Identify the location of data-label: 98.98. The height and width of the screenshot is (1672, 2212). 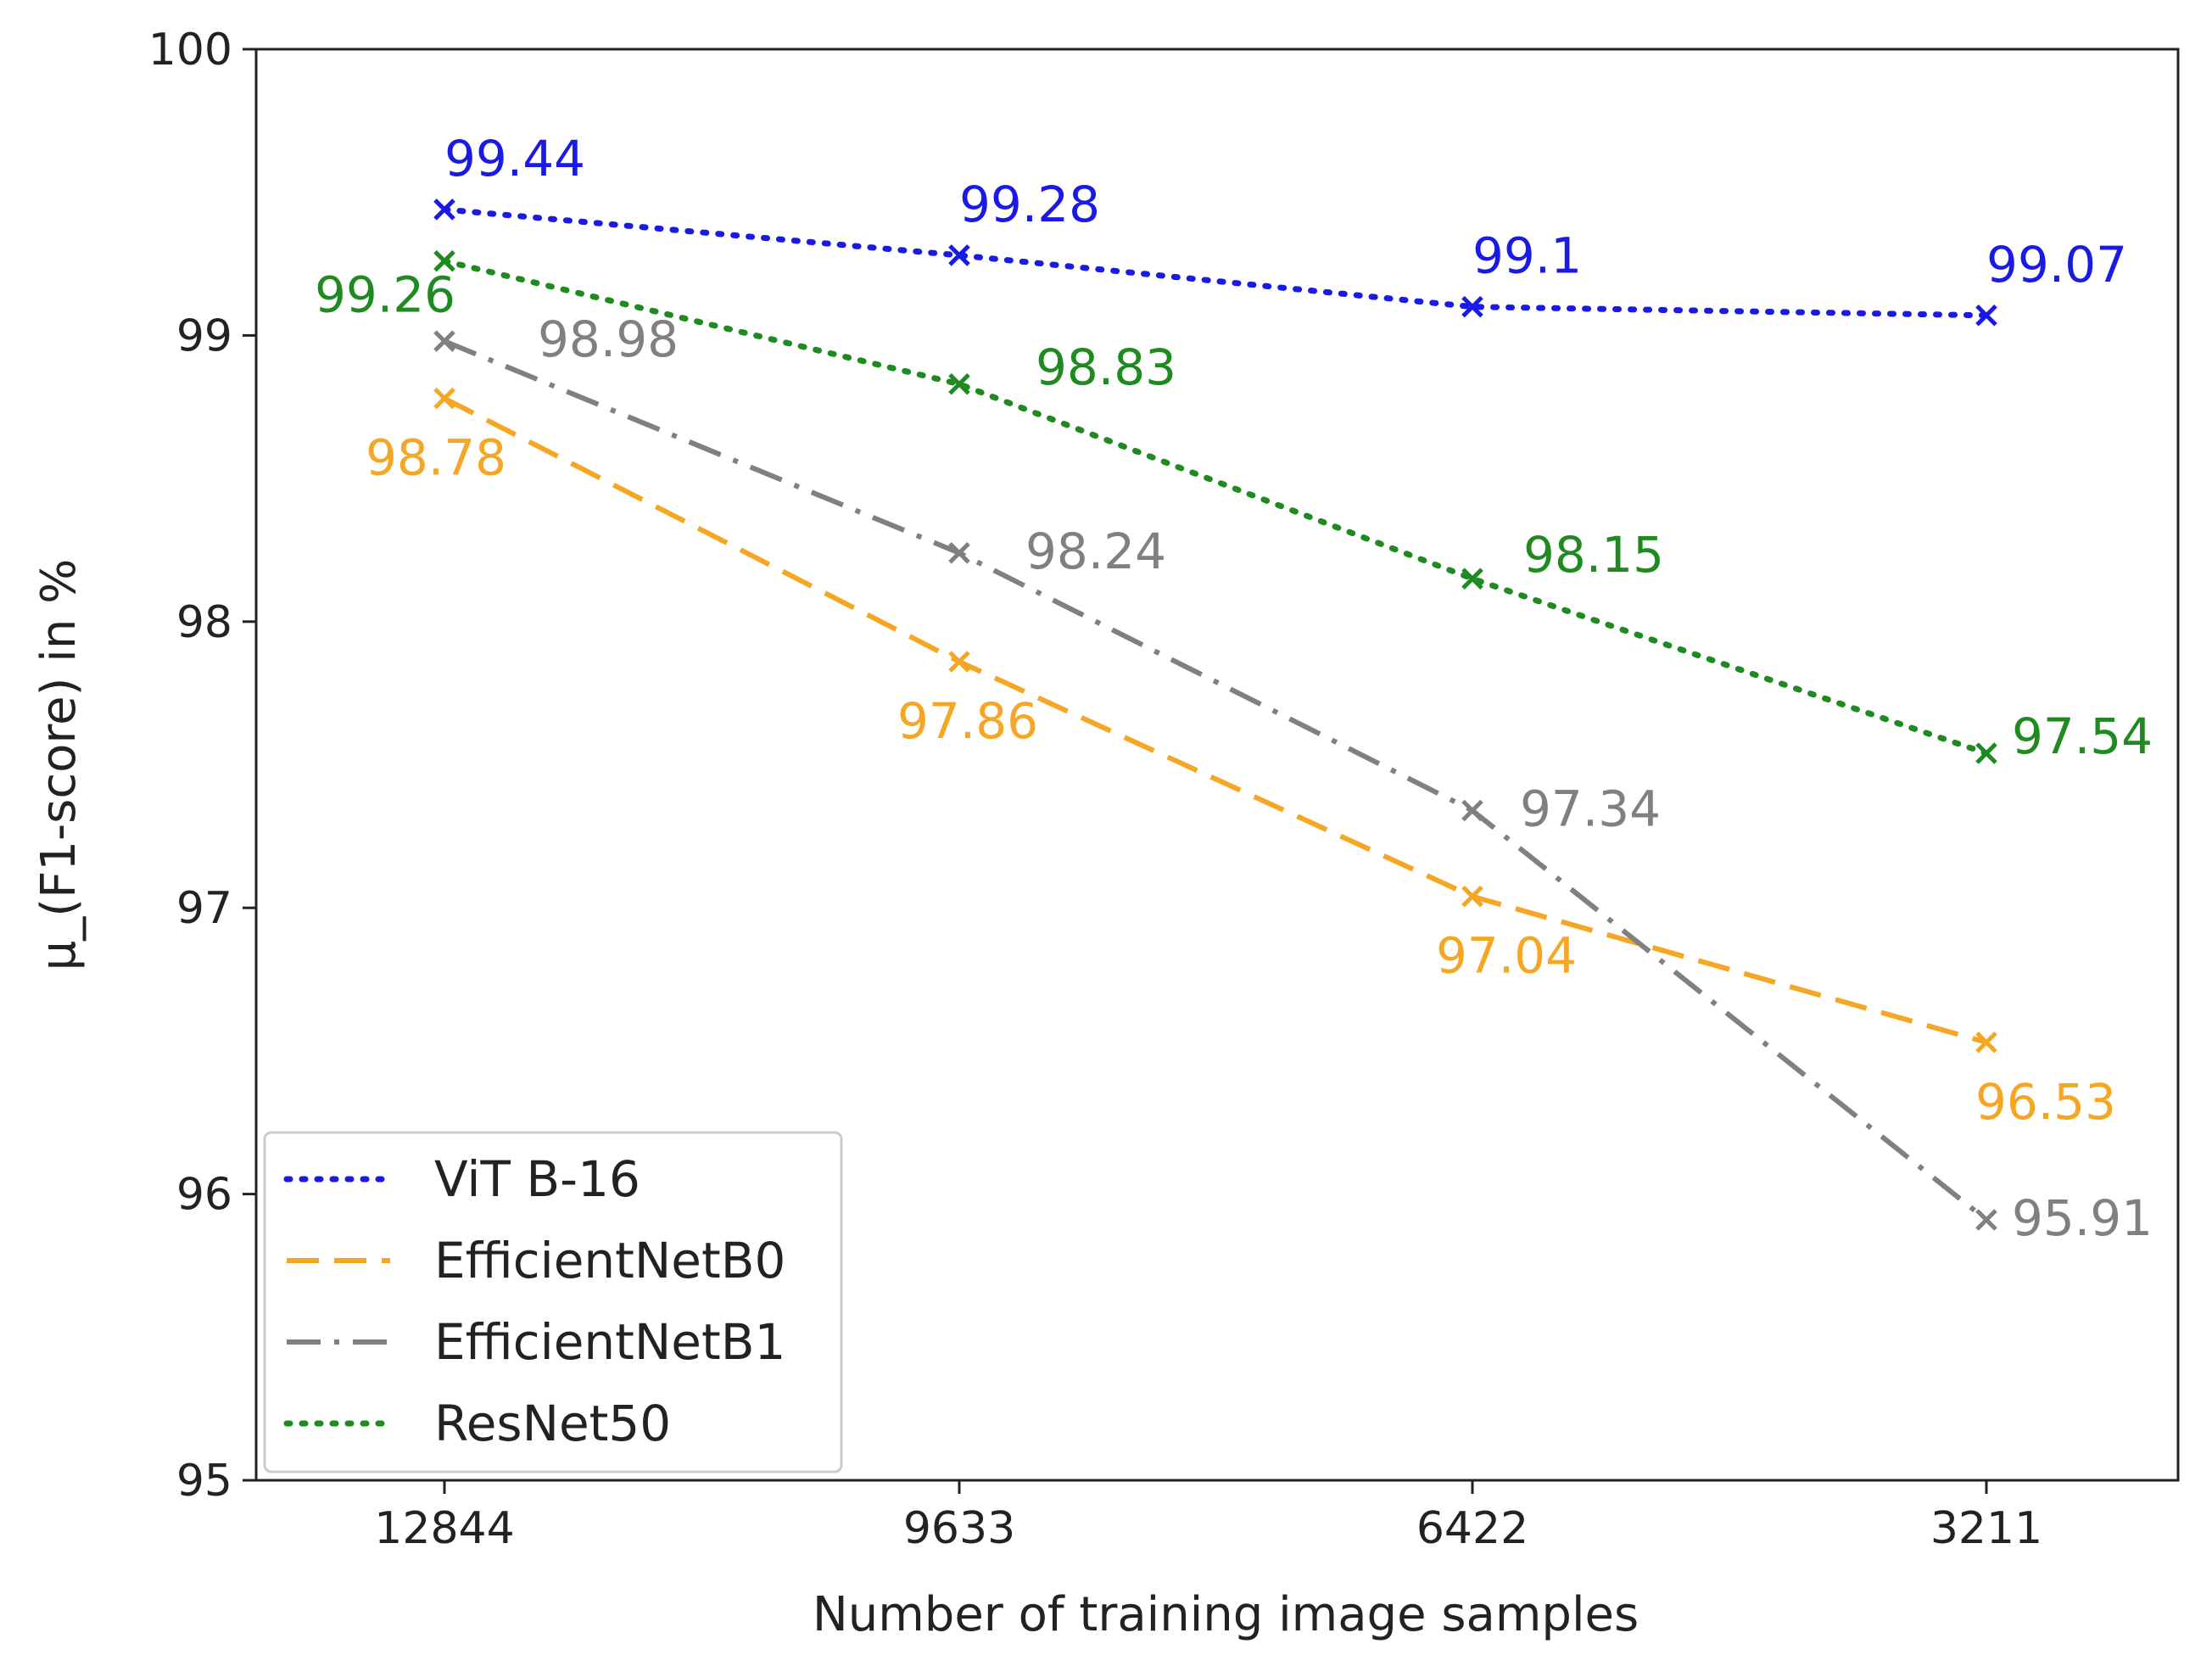
(608, 339).